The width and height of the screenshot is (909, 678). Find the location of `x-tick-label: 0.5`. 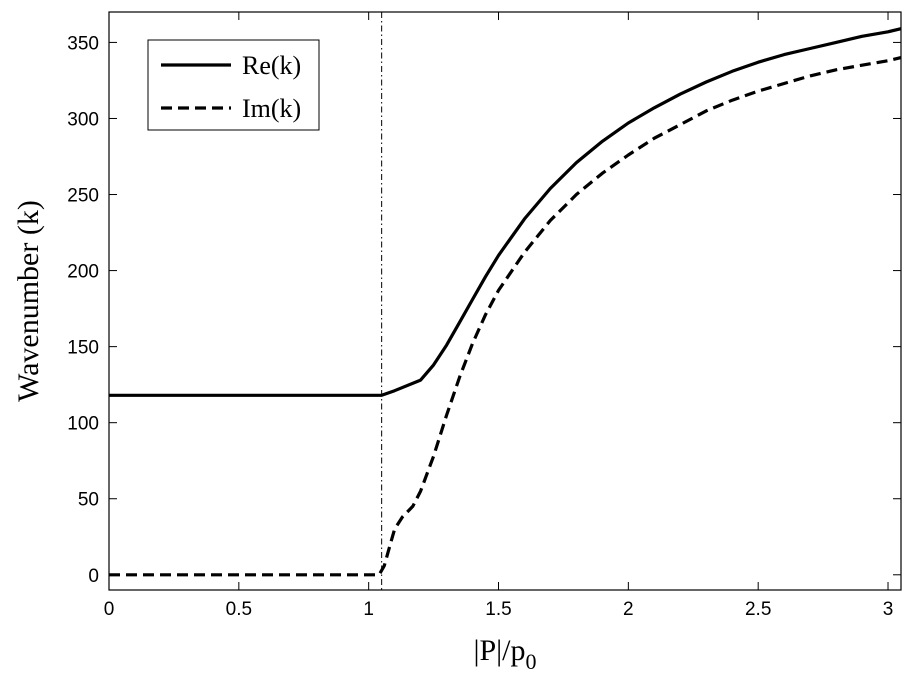

x-tick-label: 0.5 is located at coordinates (239, 609).